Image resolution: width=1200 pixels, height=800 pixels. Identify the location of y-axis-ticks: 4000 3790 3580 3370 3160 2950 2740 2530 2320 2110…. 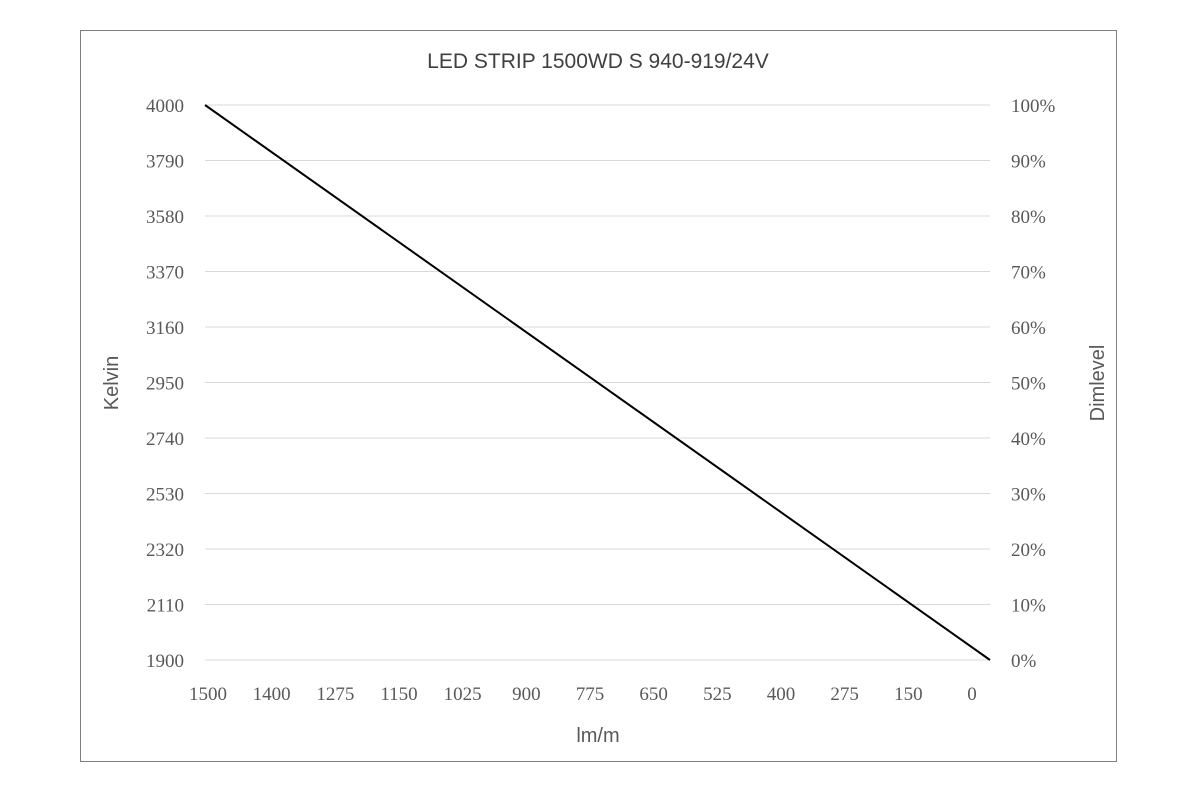
(165, 384).